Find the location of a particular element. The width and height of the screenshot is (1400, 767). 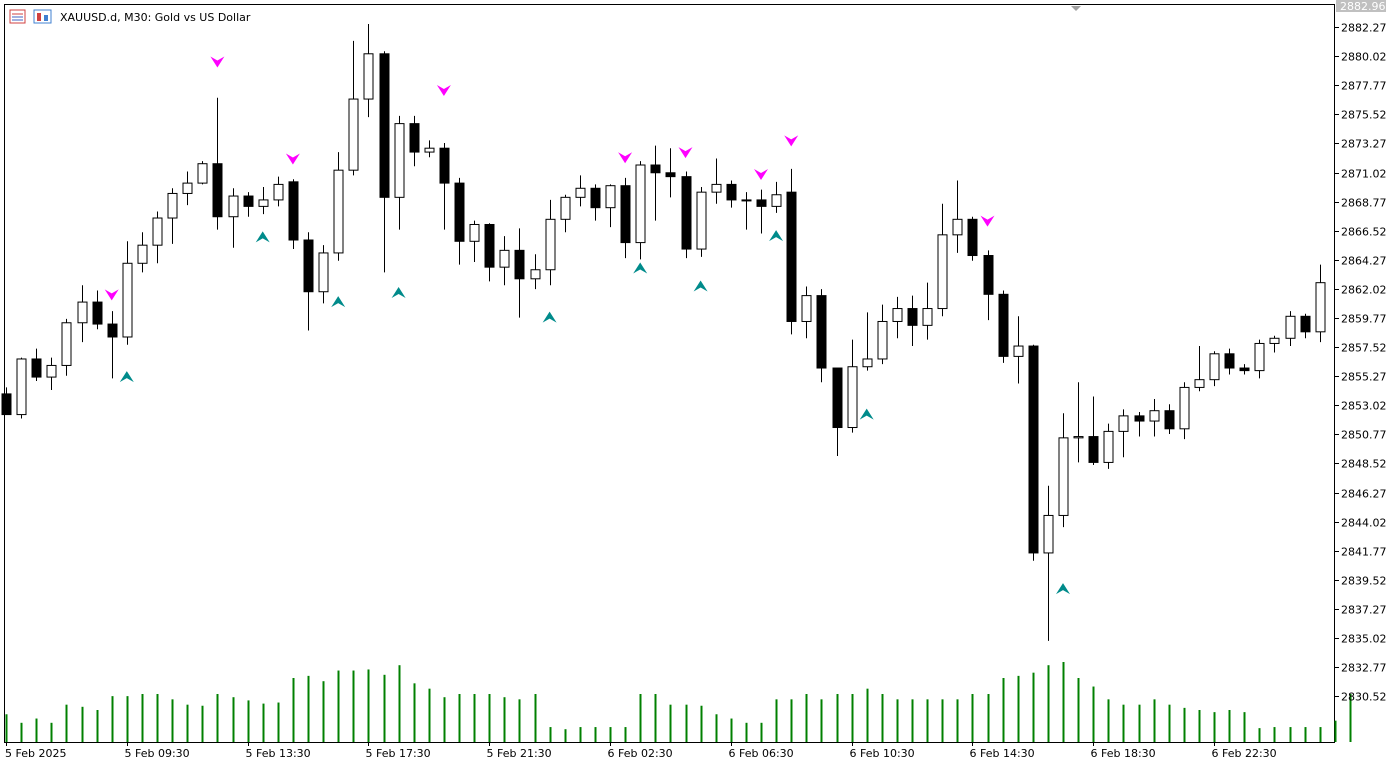

price-tick-label: 2866.52 is located at coordinates (1364, 232).